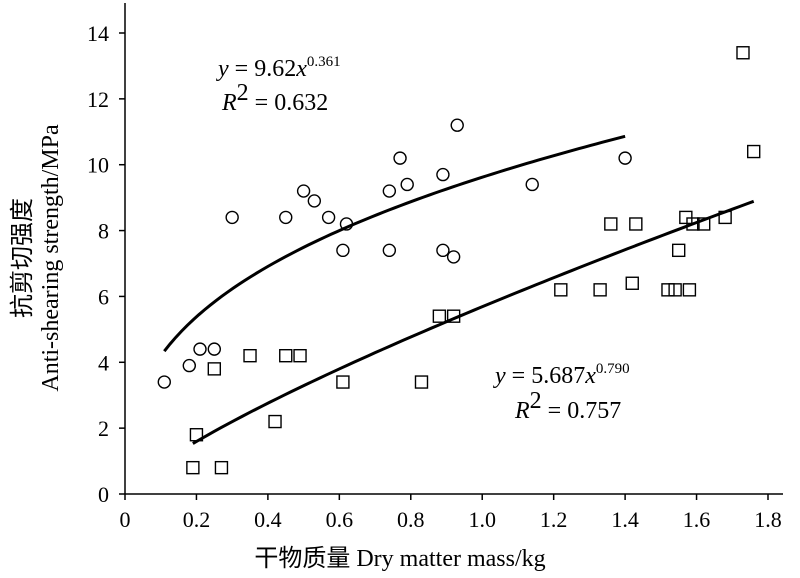 The image size is (800, 578). Describe the element at coordinates (263, 69) in the screenshot. I see `eq1-coef: = 9.62` at that location.